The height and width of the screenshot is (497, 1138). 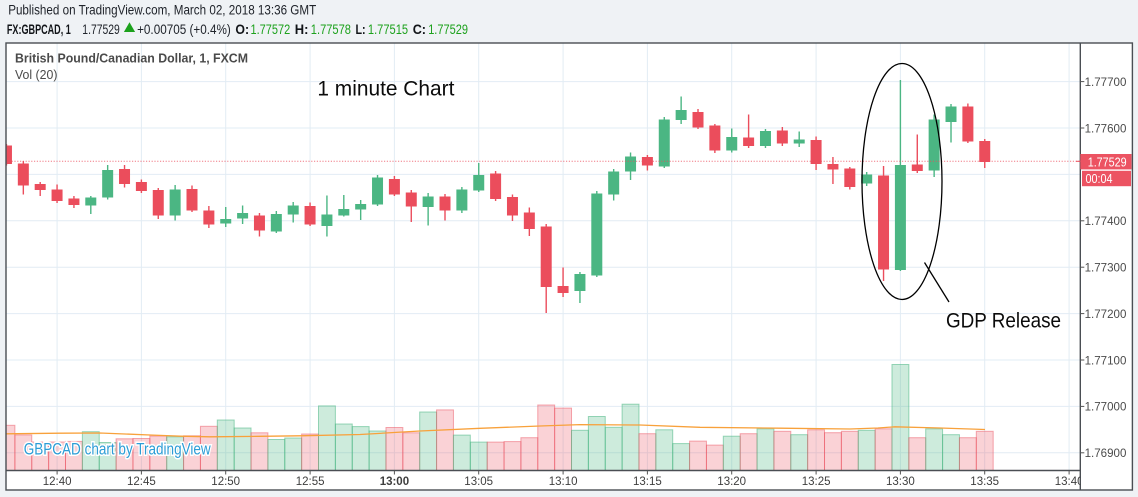 I want to click on svg-text: +0.00705 (+0.4%), so click(x=184, y=29).